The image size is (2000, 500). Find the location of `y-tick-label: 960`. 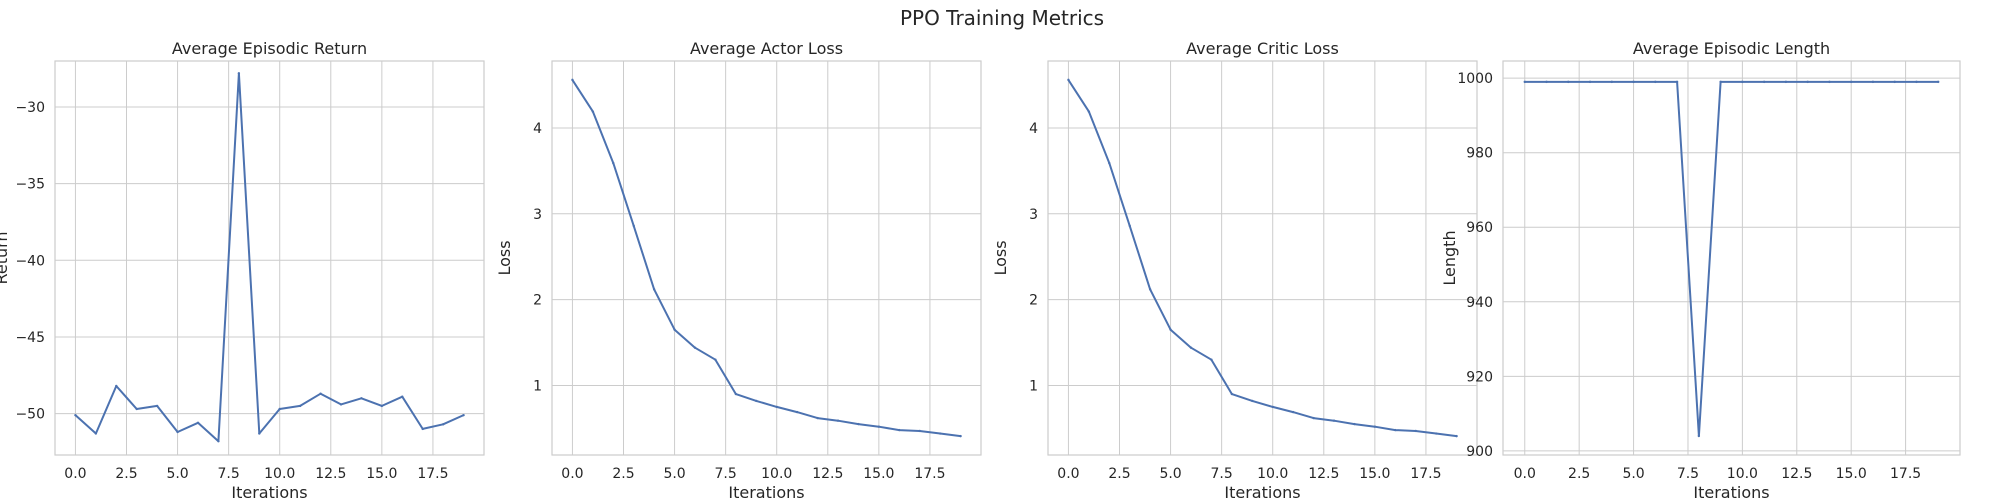

y-tick-label: 960 is located at coordinates (1479, 228).